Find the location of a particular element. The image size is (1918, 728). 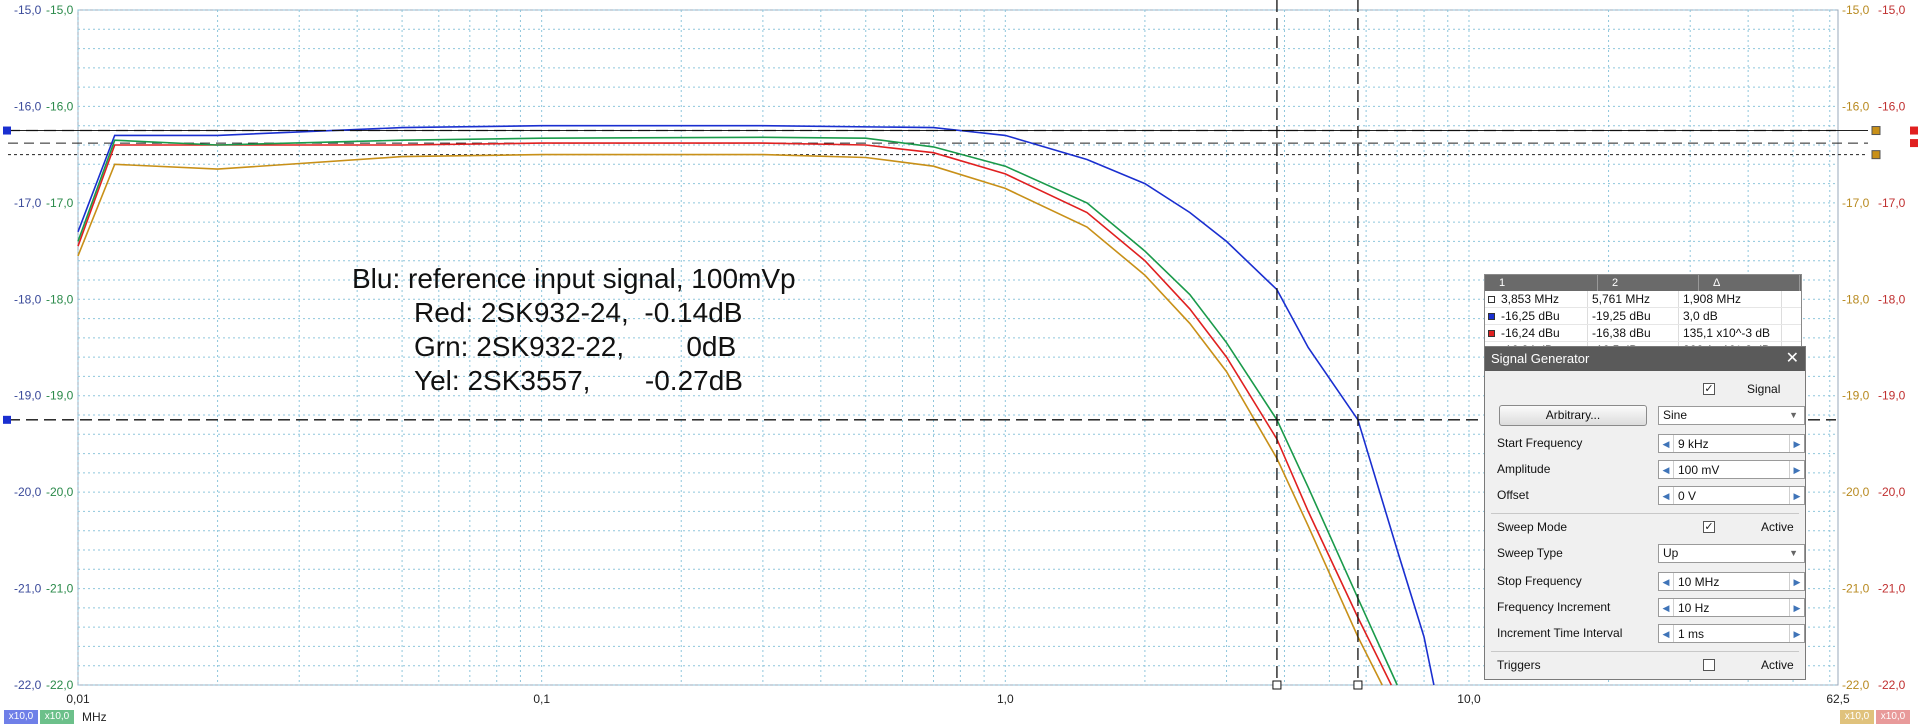

x-axis-unit: MHz is located at coordinates (94, 717).